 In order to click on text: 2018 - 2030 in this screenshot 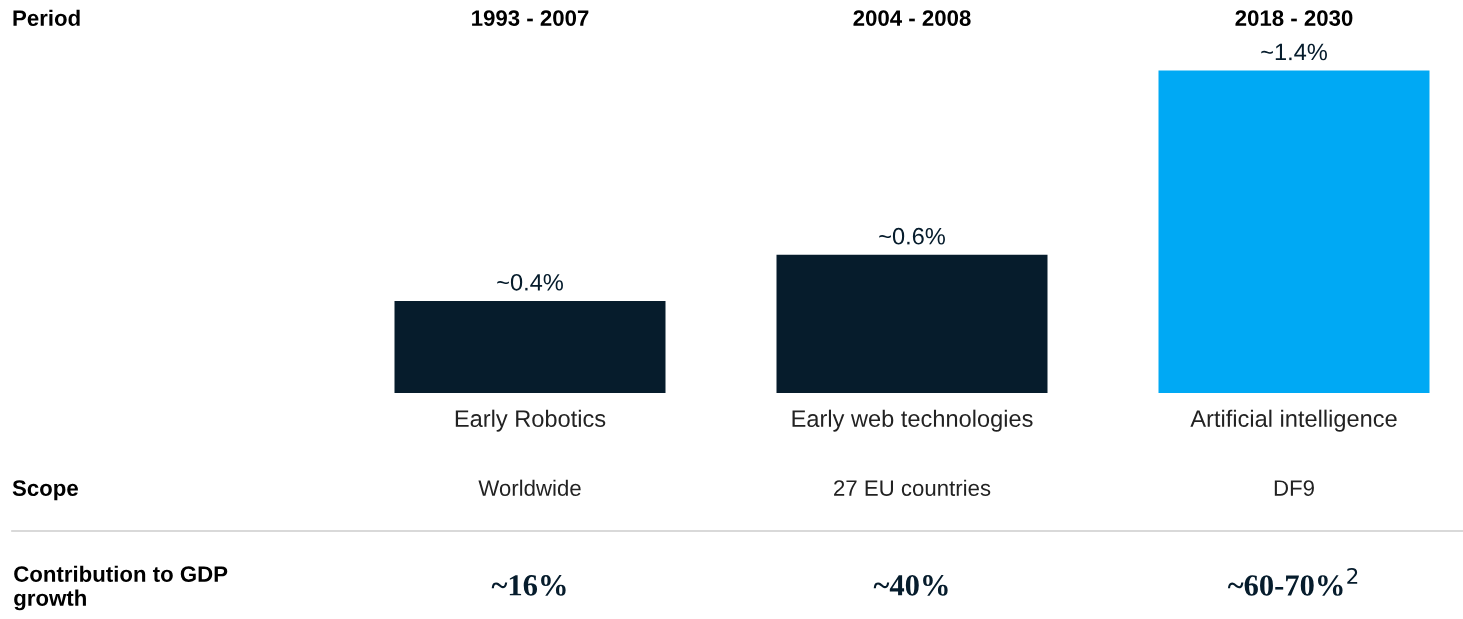, I will do `click(1294, 18)`.